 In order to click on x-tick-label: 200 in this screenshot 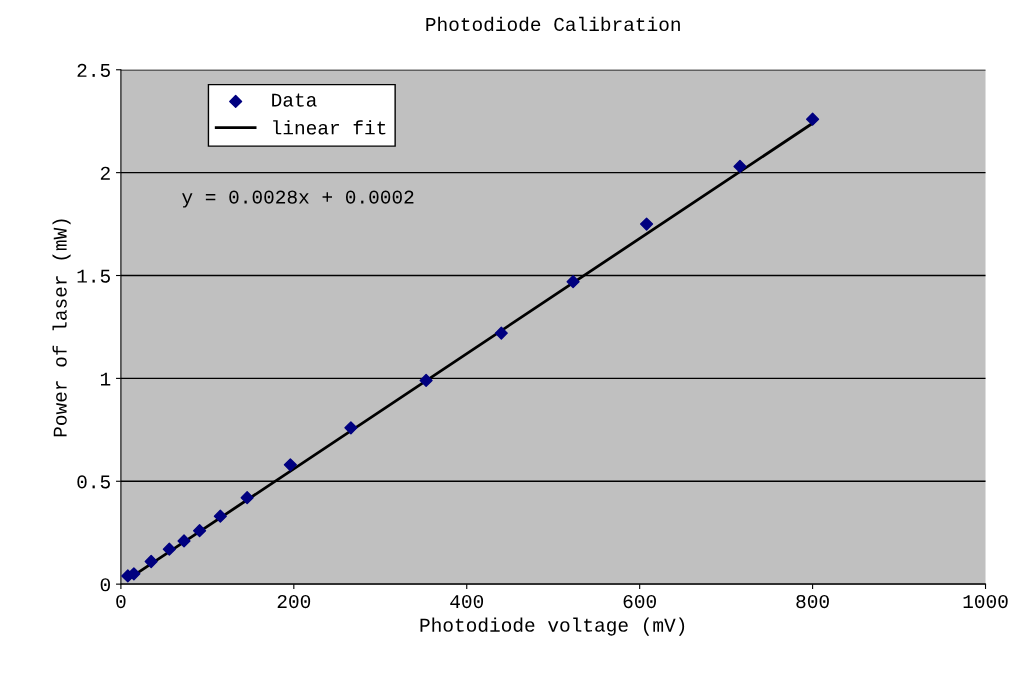, I will do `click(294, 601)`.